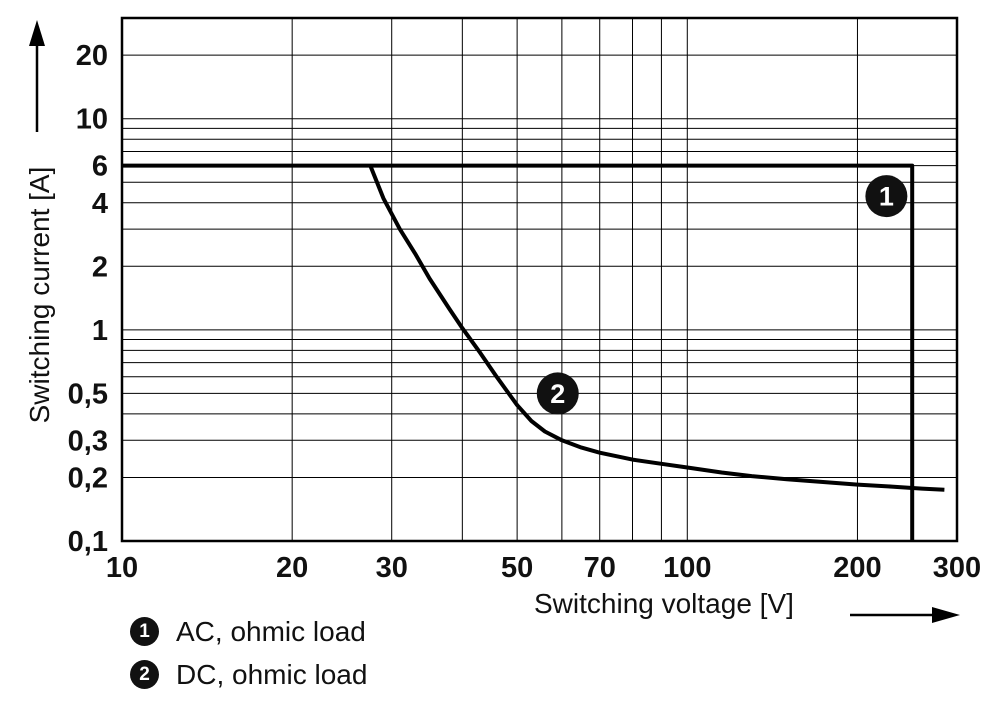 Image resolution: width=1000 pixels, height=703 pixels. I want to click on legend-marker-2-icon: 2, so click(144, 674).